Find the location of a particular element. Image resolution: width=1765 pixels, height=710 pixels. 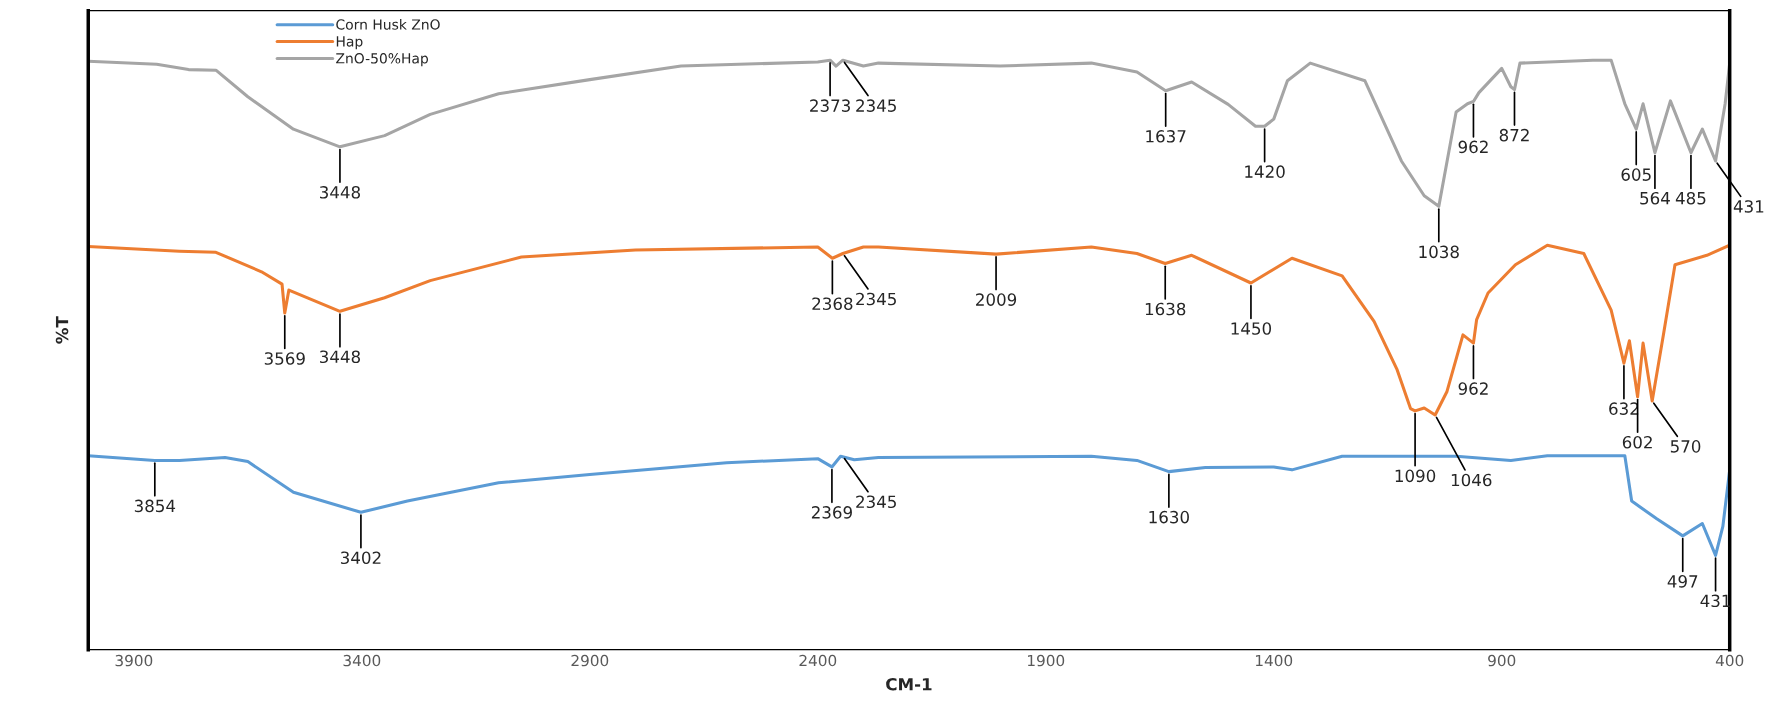

legend-label: ZnO-50%Hap is located at coordinates (382, 60).